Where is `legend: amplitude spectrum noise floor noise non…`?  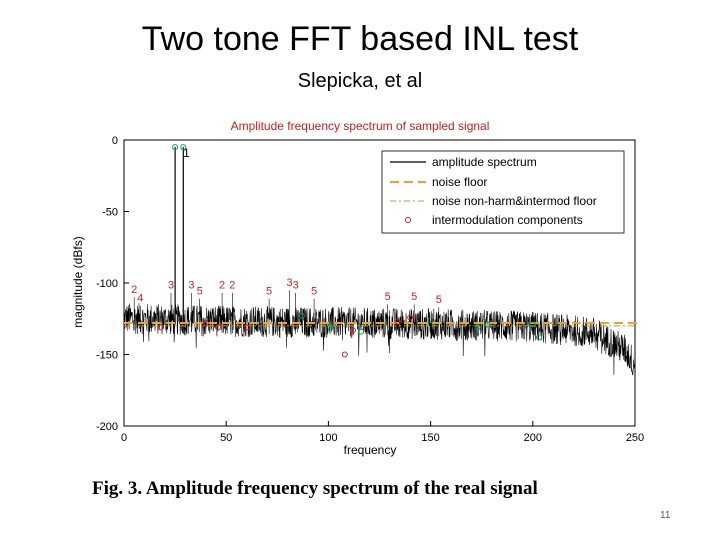 legend: amplitude spectrum noise floor noise non… is located at coordinates (503, 192).